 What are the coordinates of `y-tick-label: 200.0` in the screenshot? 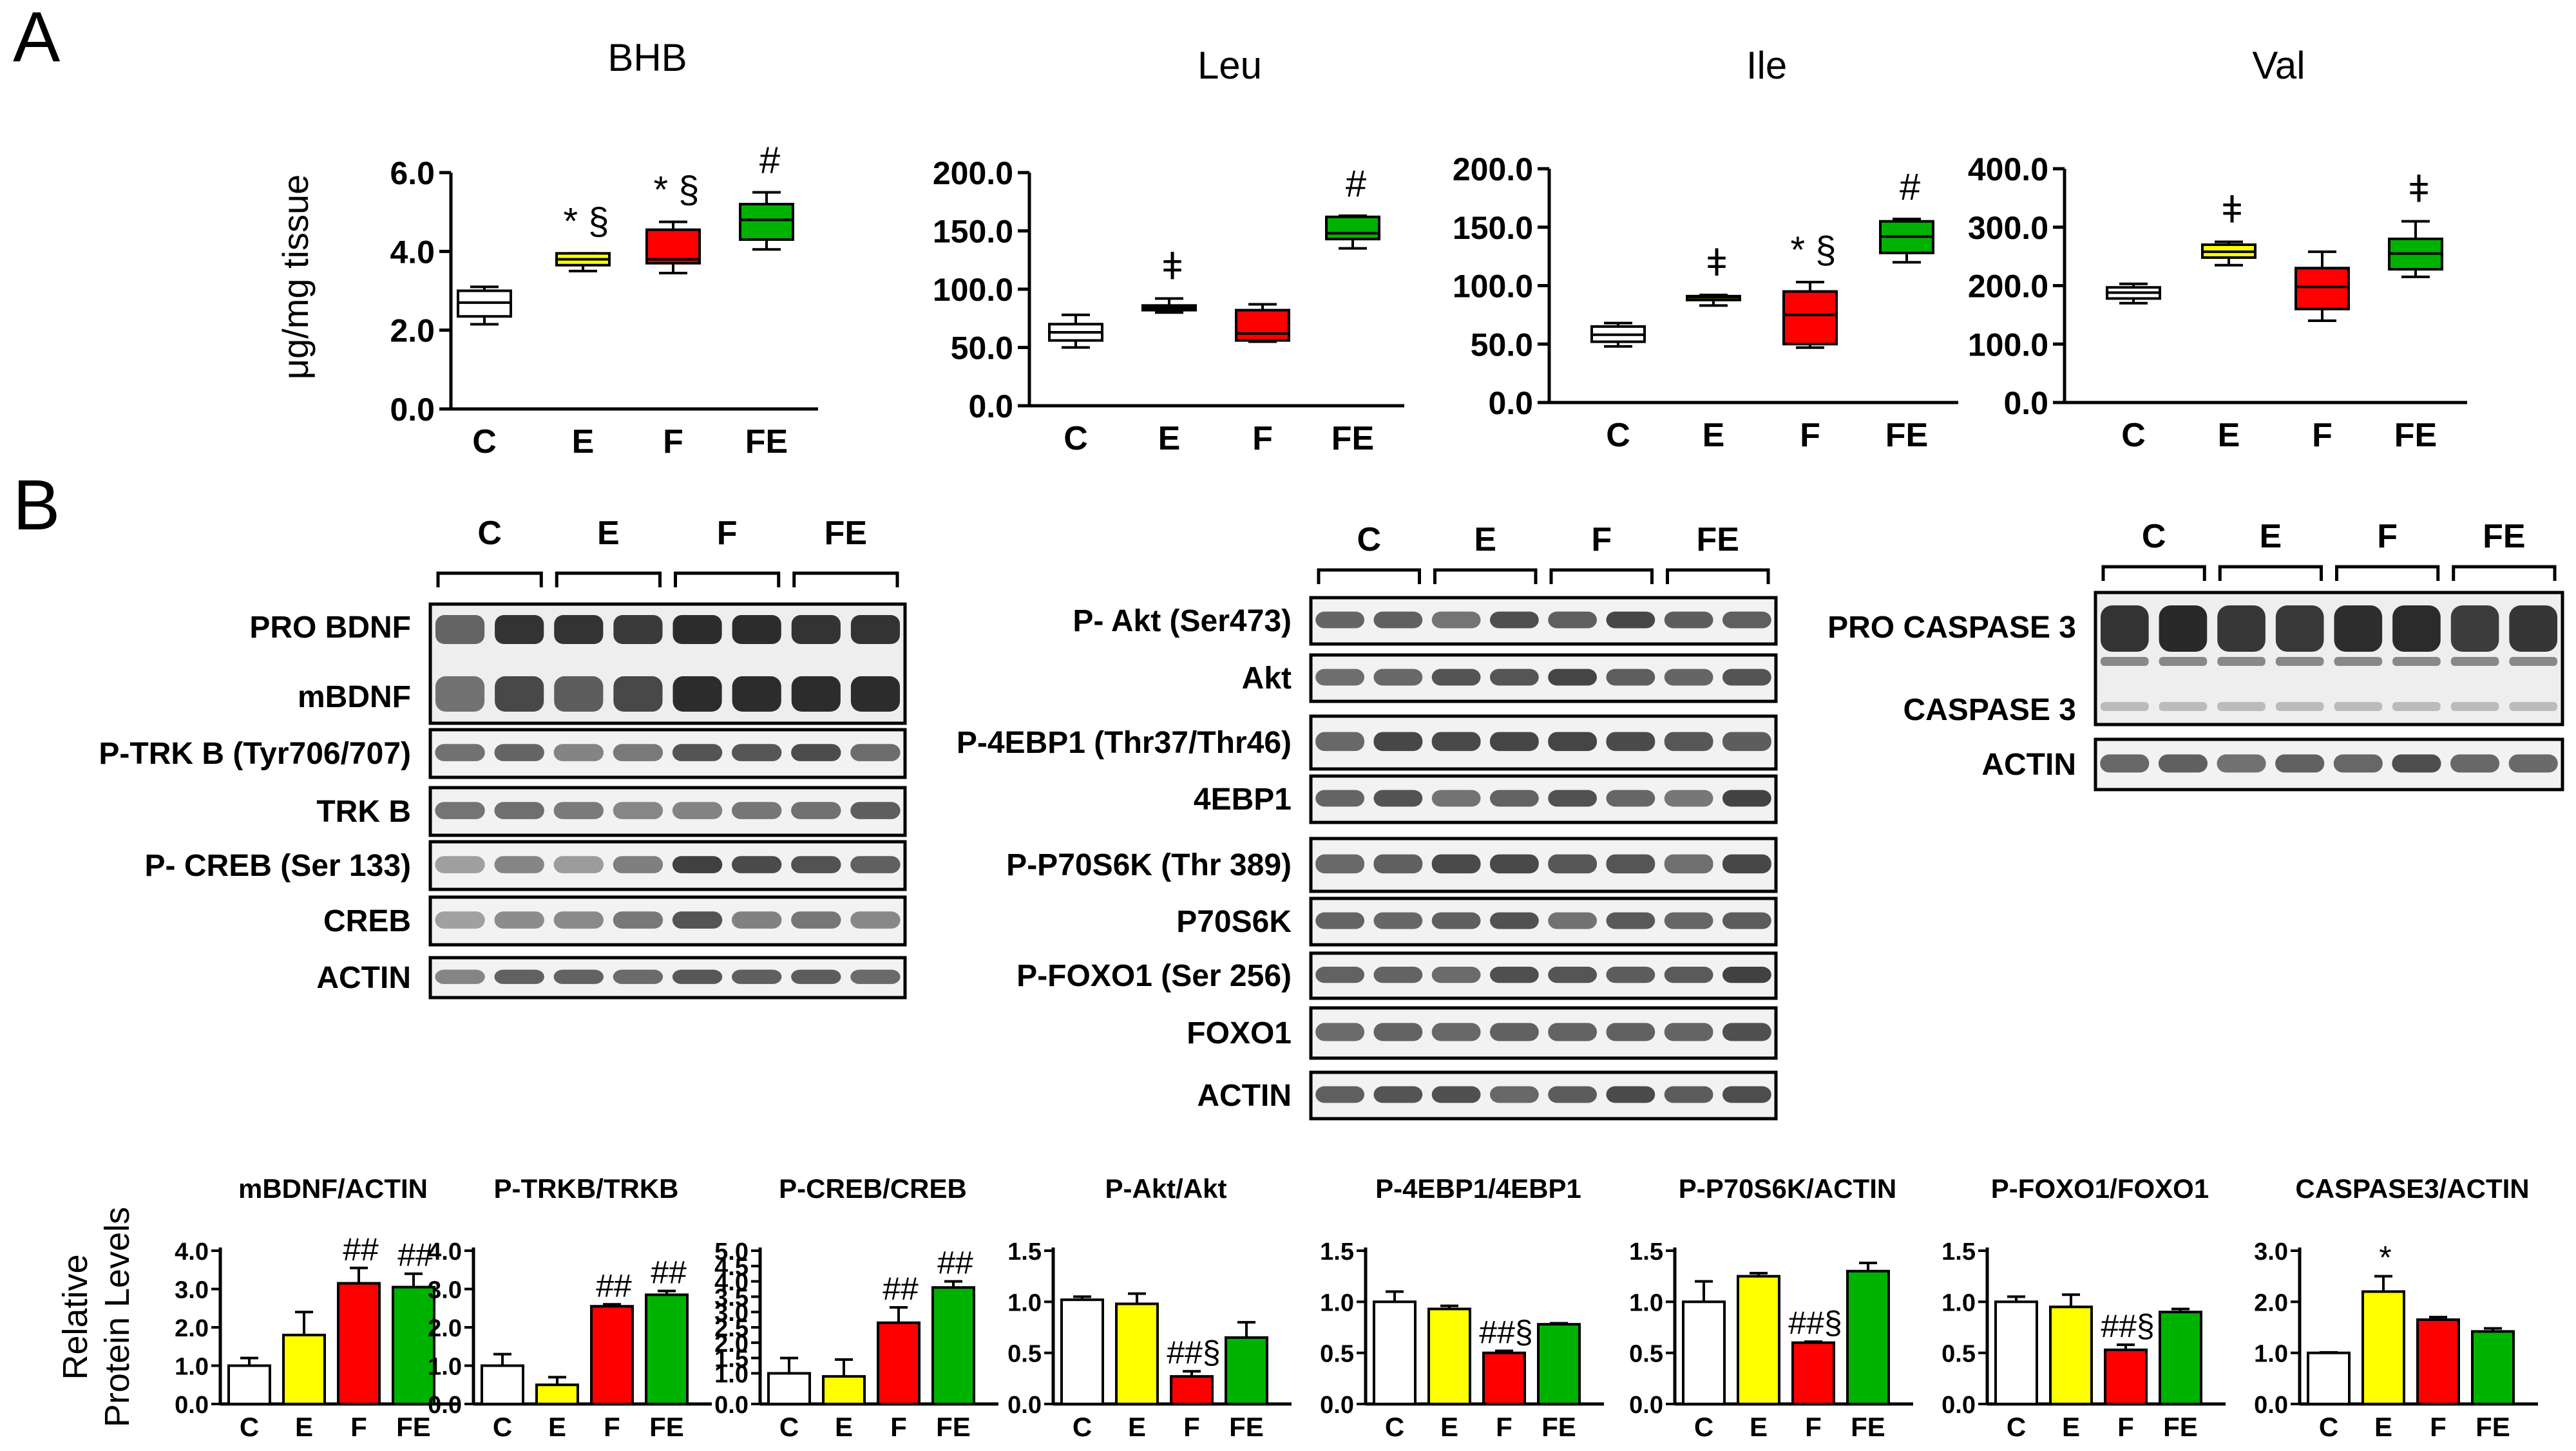 It's located at (1493, 169).